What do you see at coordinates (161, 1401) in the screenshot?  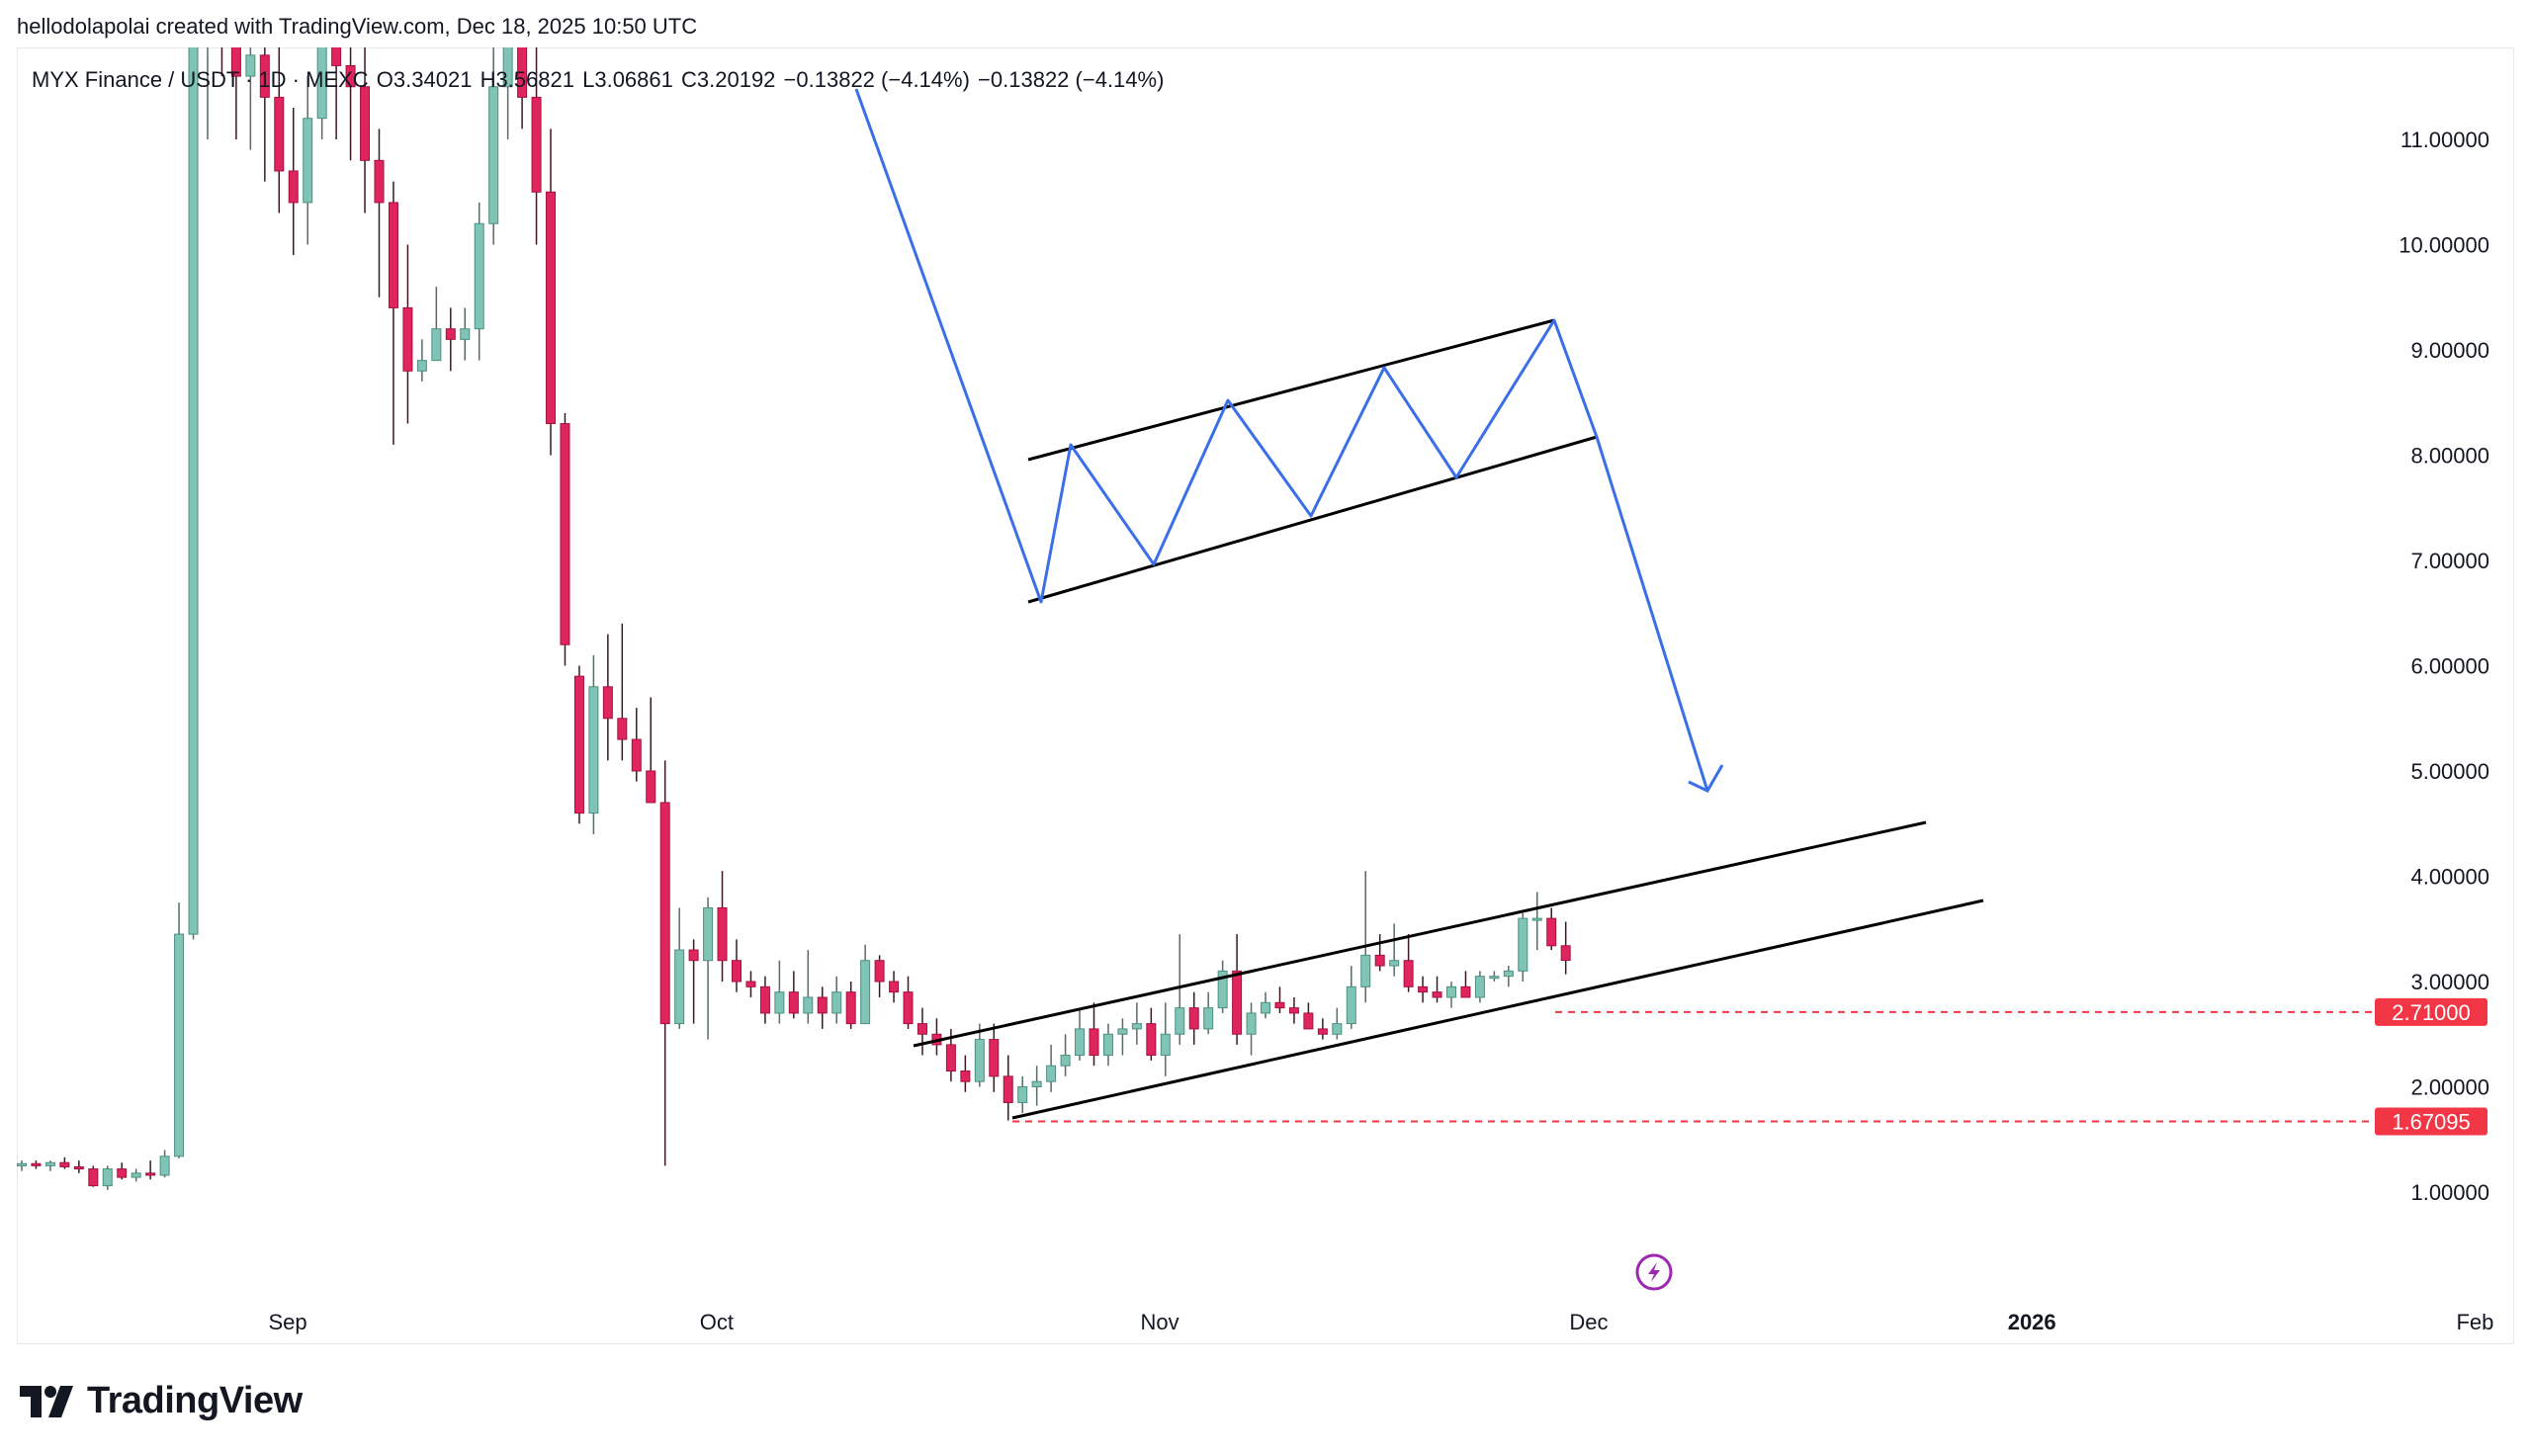 I see `tradingview-logo: TradingView` at bounding box center [161, 1401].